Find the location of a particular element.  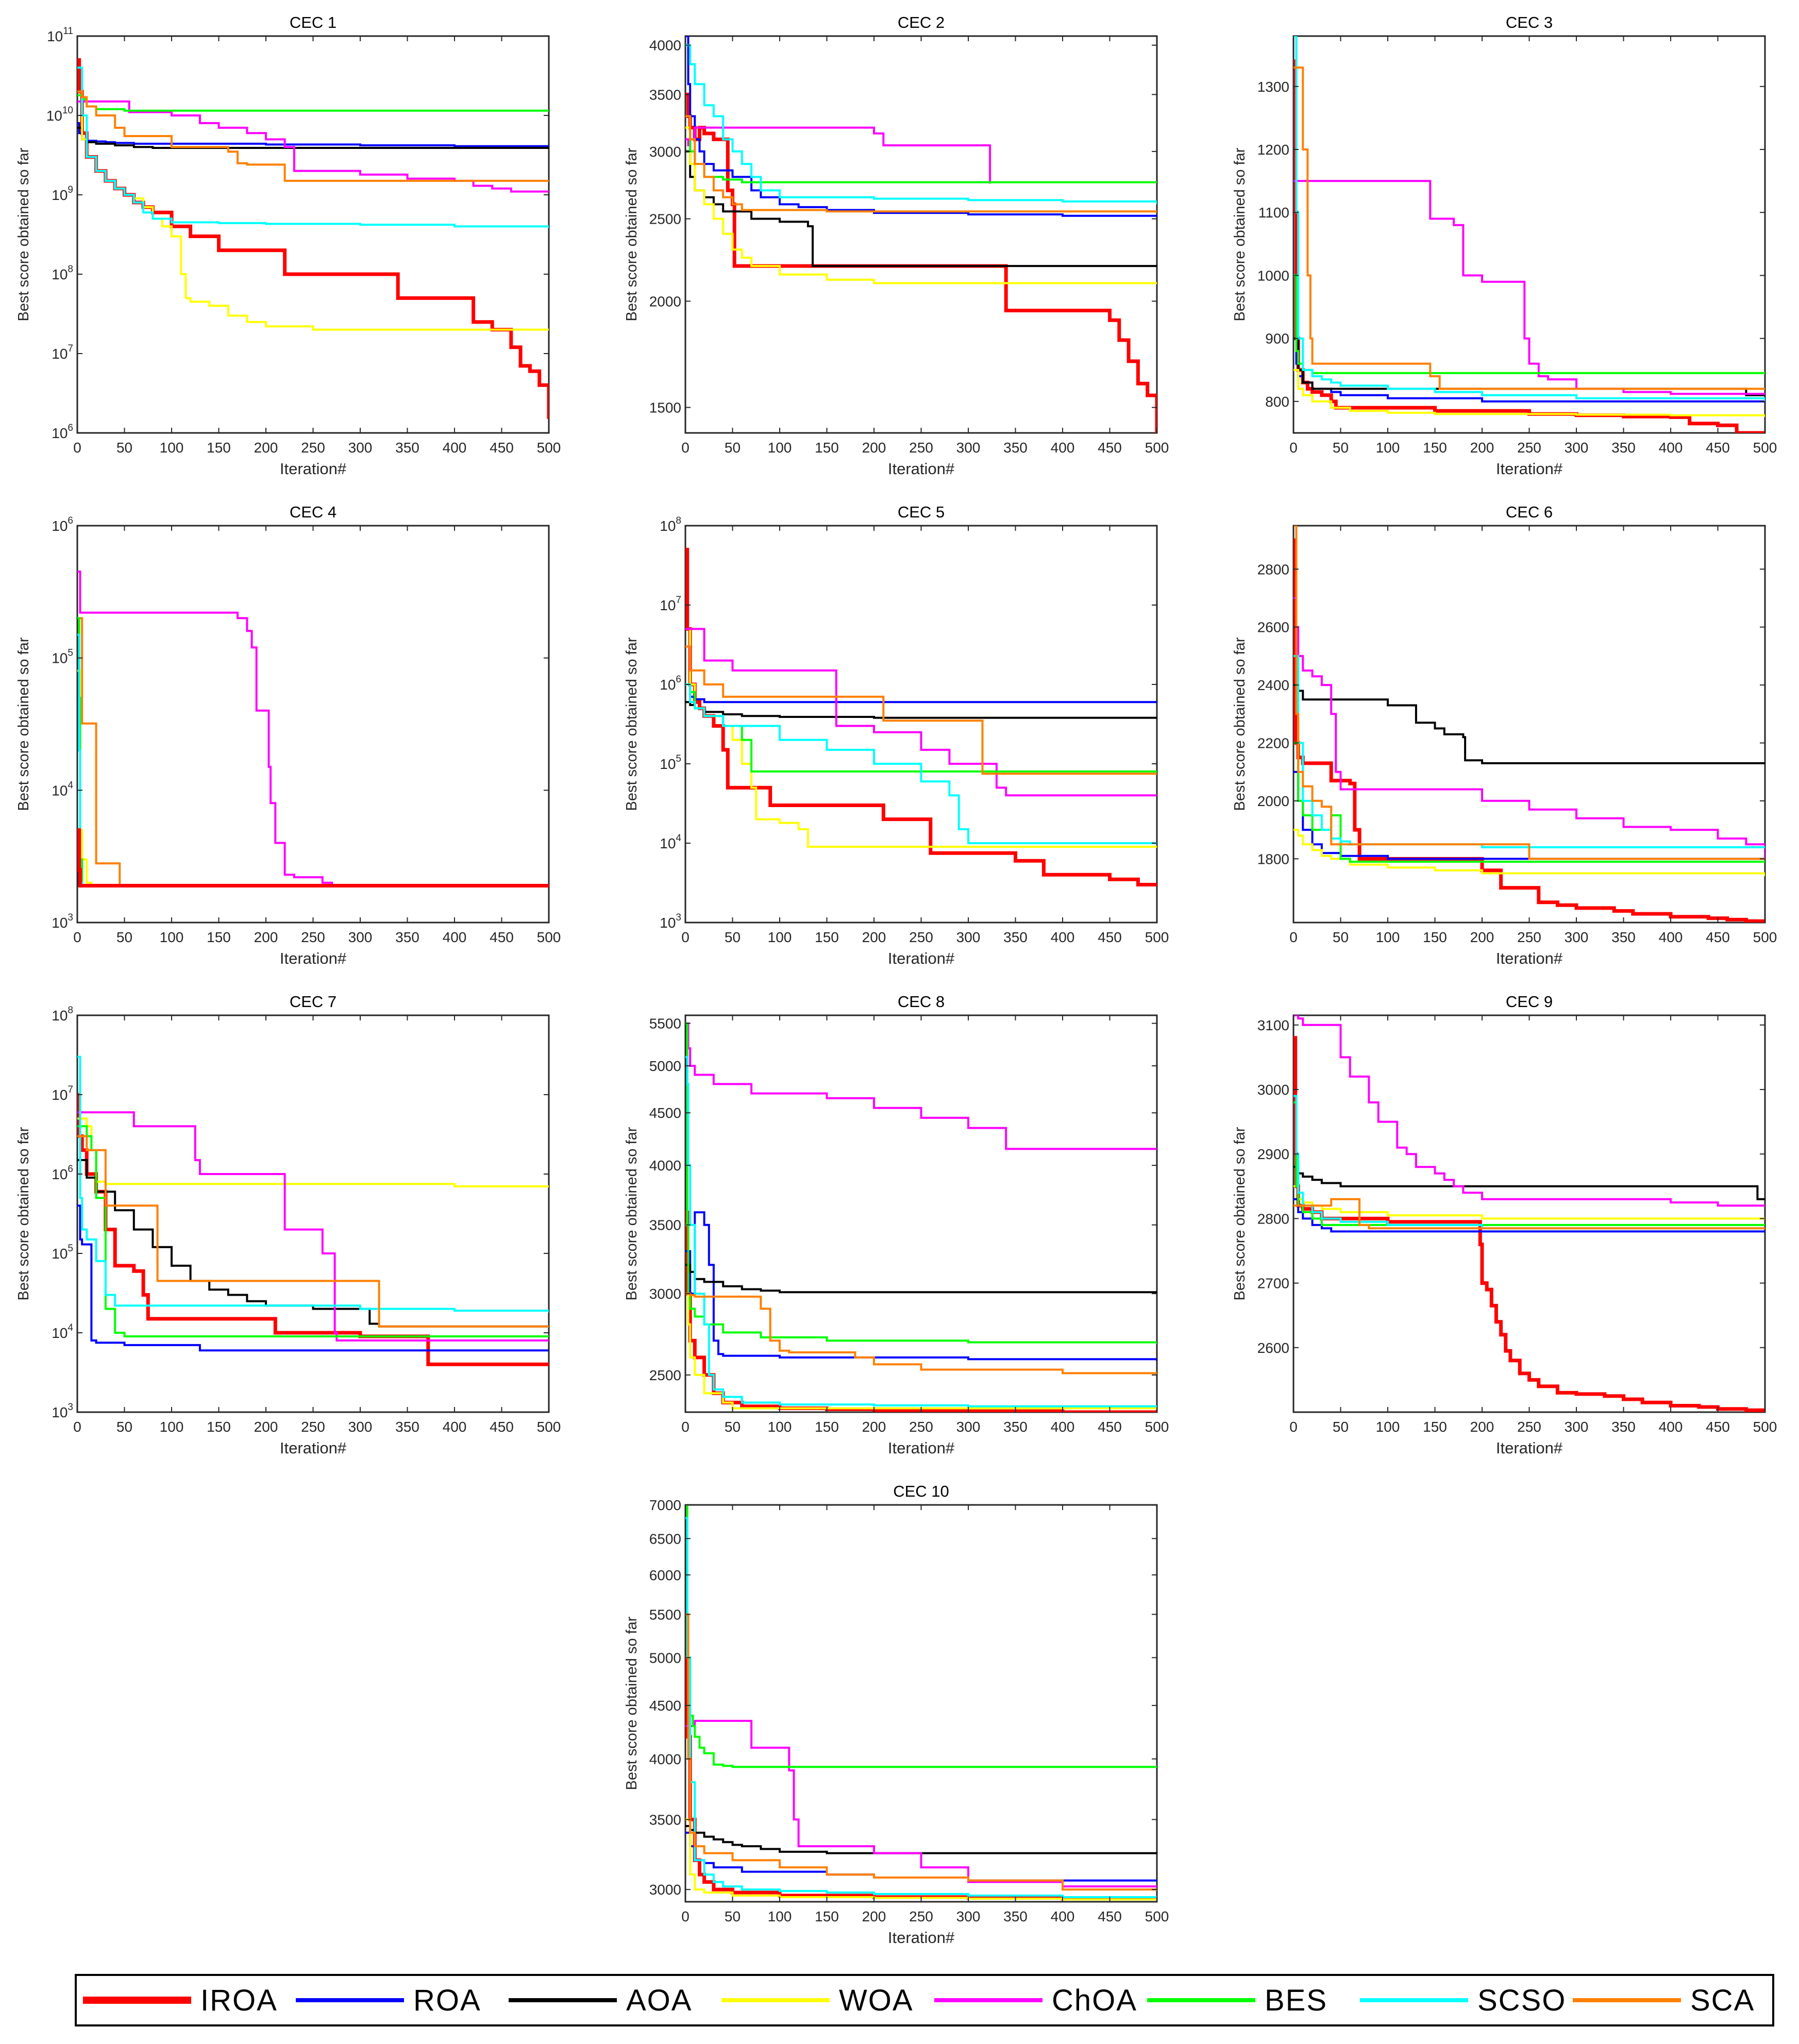

y-tick-label: 1300 is located at coordinates (1273, 87).